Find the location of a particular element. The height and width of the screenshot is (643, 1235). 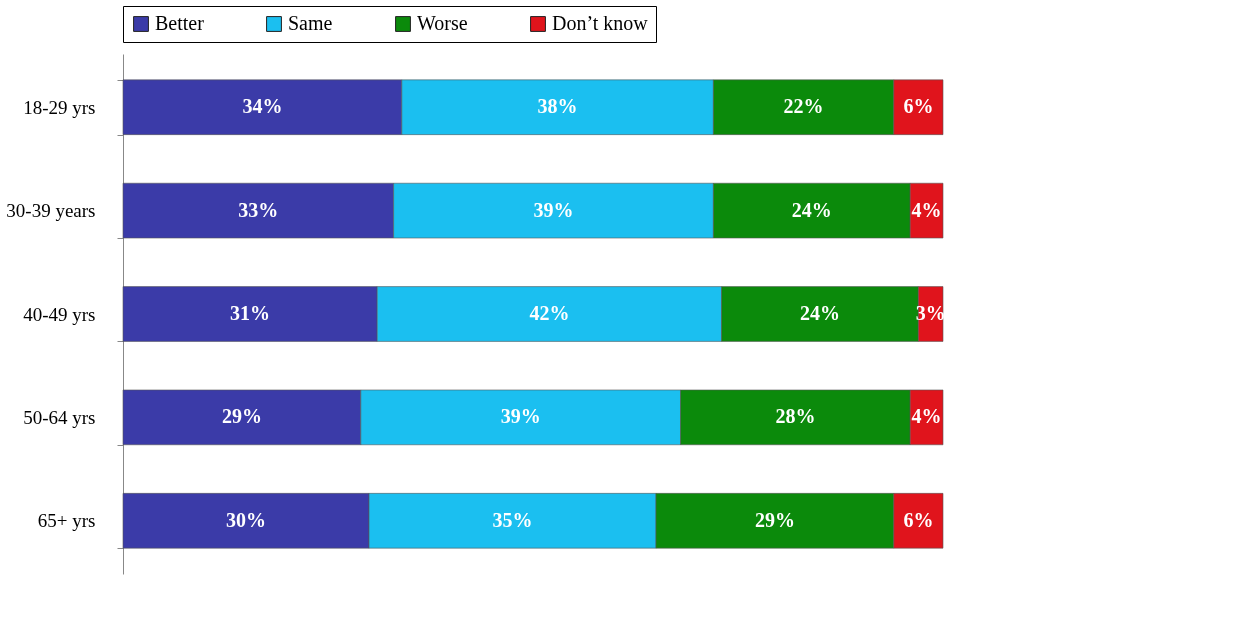

y-tick-label: 50-64 yrs is located at coordinates (59, 417).